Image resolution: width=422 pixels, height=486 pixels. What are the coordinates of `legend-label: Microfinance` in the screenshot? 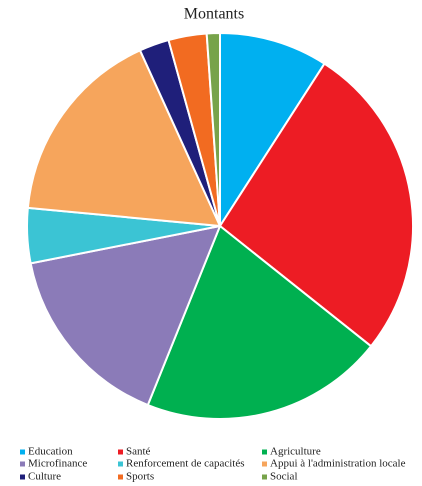 It's located at (57, 464).